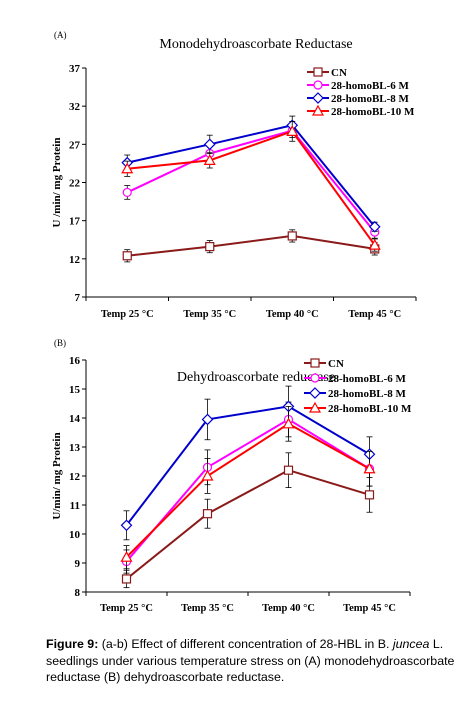 The width and height of the screenshot is (472, 704). What do you see at coordinates (411, 644) in the screenshot?
I see `caption-species: juncea` at bounding box center [411, 644].